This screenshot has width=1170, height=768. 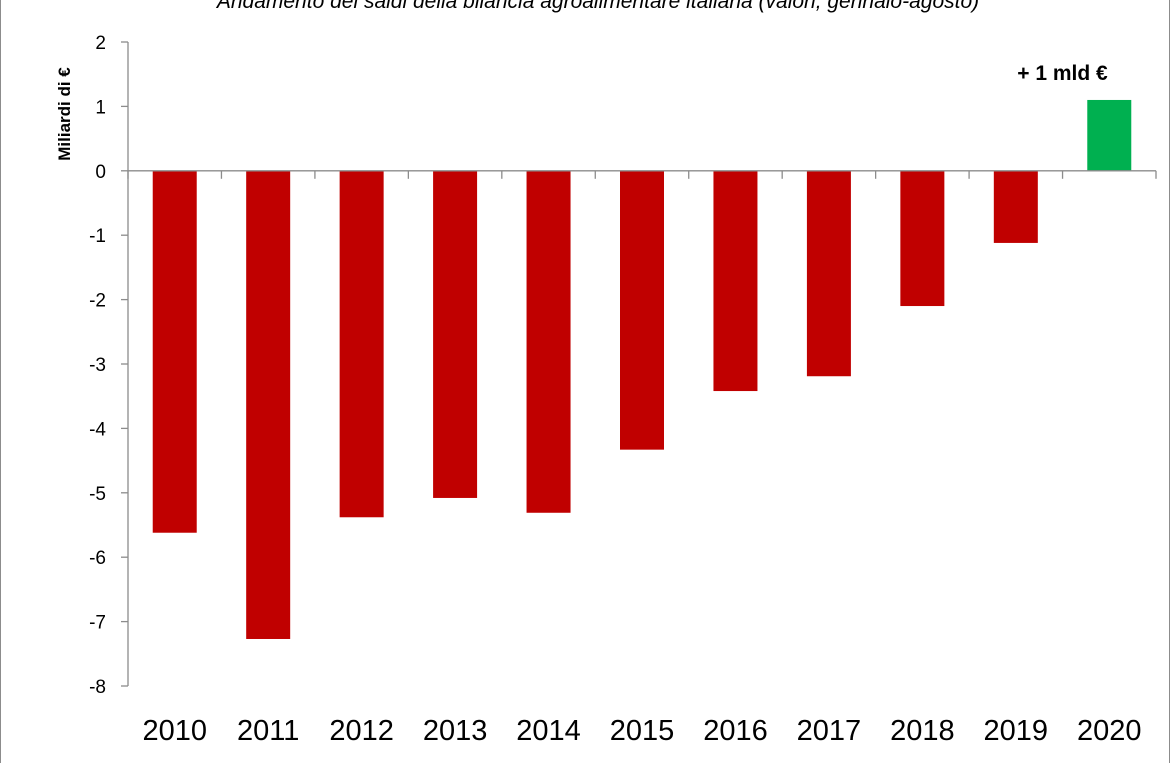 I want to click on x-tick-label: 2011, so click(x=268, y=731).